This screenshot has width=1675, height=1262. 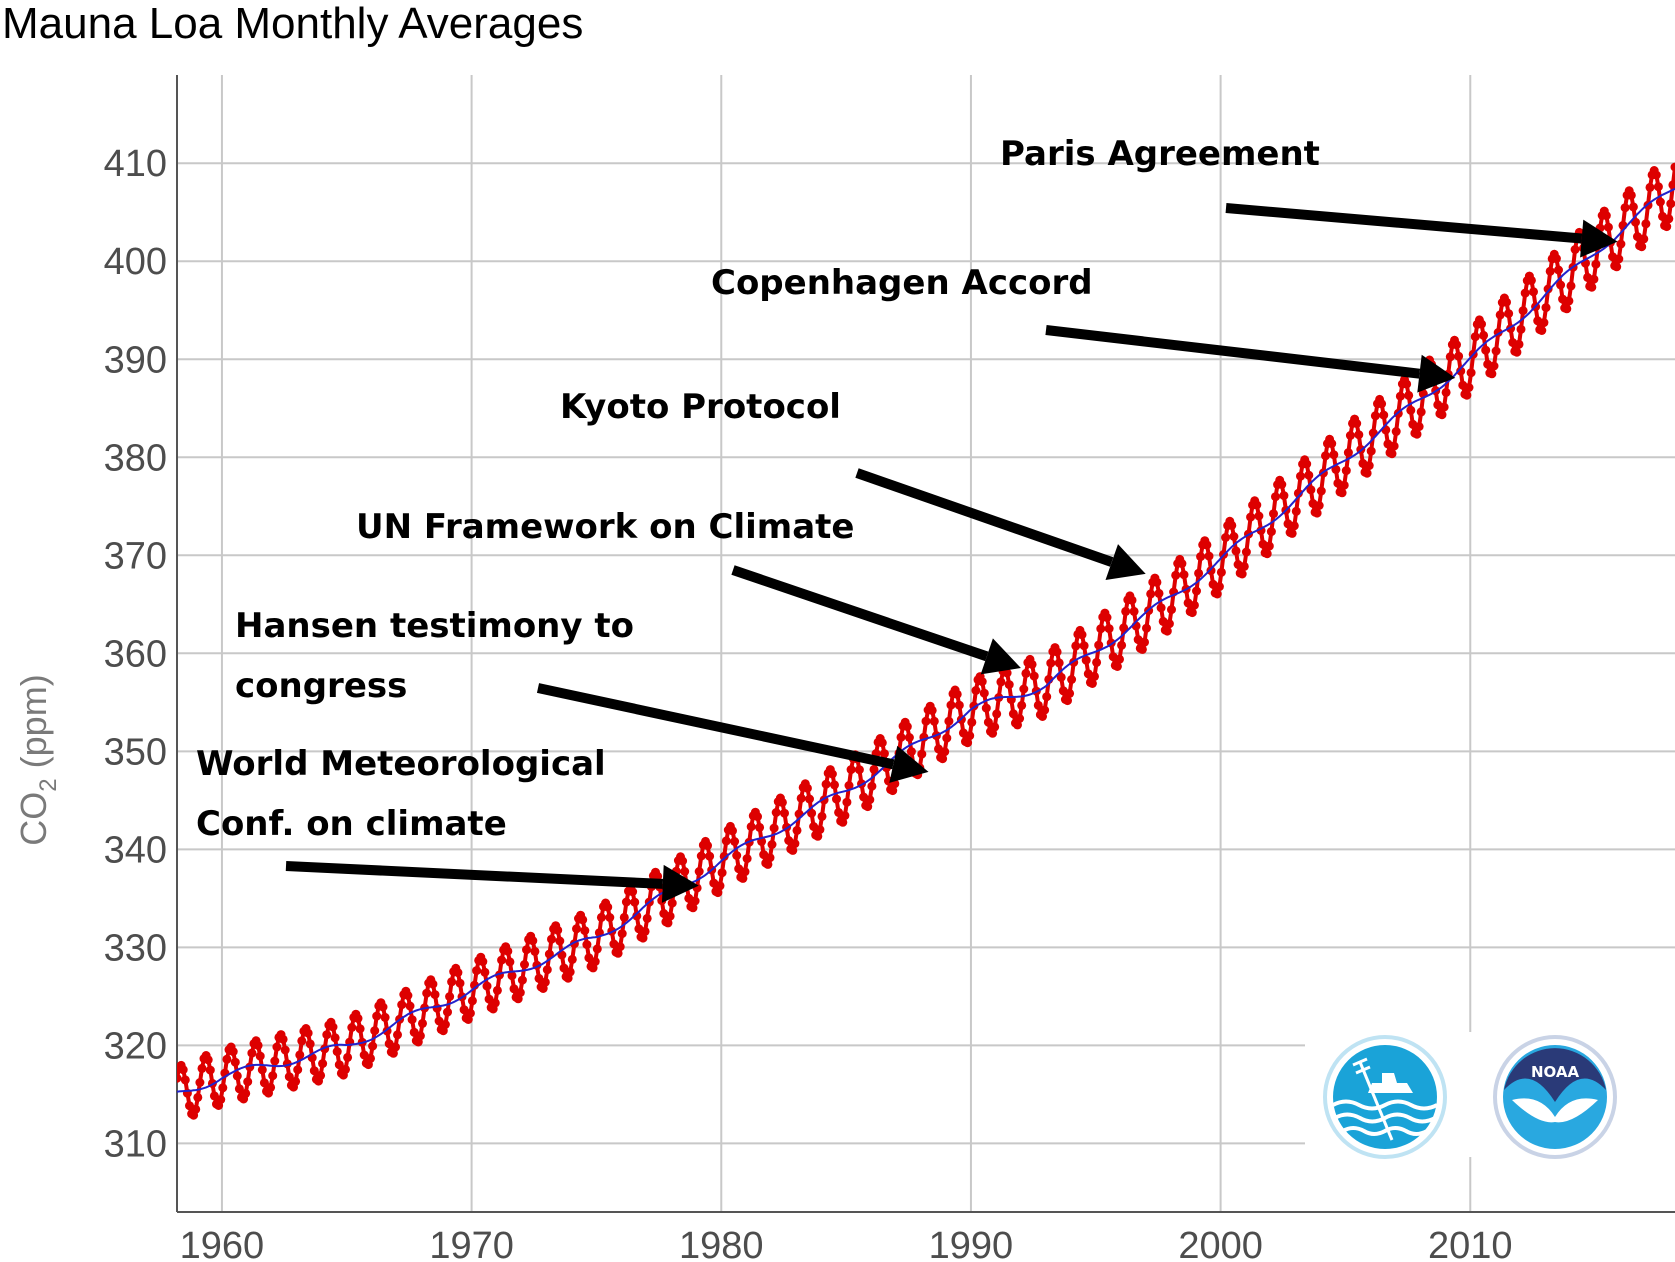 I want to click on y-tick-label: 320, so click(x=135, y=1046).